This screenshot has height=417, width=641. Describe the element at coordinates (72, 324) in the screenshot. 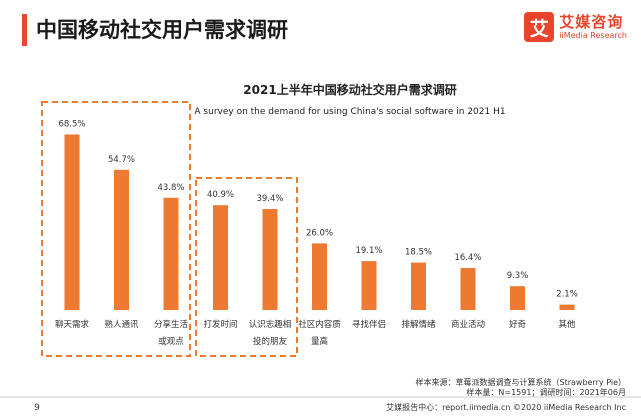

I see `category-label: 聊天需求` at that location.